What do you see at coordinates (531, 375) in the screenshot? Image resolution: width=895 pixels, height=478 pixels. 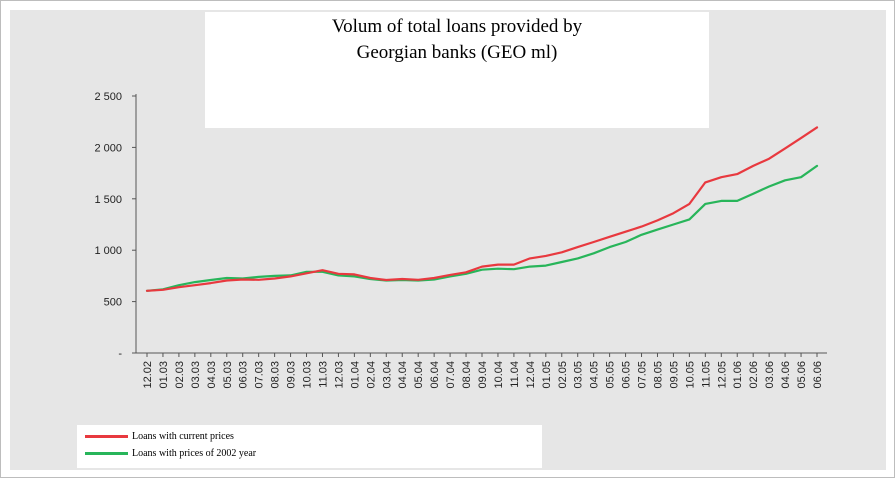 I see `x-tick-label: 12.04` at bounding box center [531, 375].